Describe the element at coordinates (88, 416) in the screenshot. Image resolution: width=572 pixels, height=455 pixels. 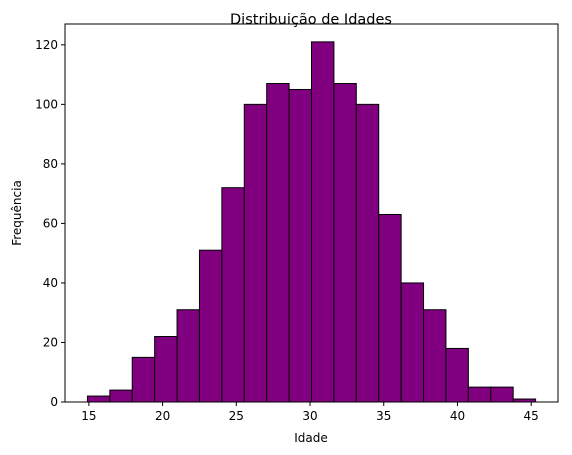
I see `x-tick-label: 15` at that location.